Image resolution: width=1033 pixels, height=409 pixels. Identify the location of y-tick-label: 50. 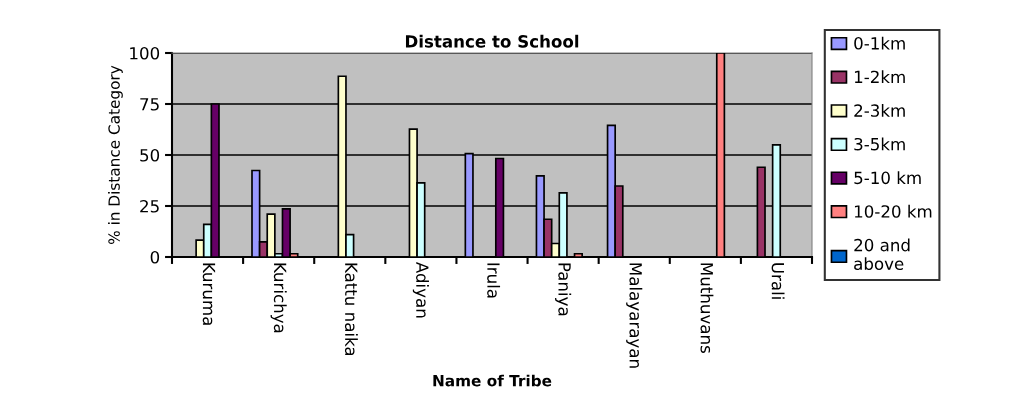
(150, 155).